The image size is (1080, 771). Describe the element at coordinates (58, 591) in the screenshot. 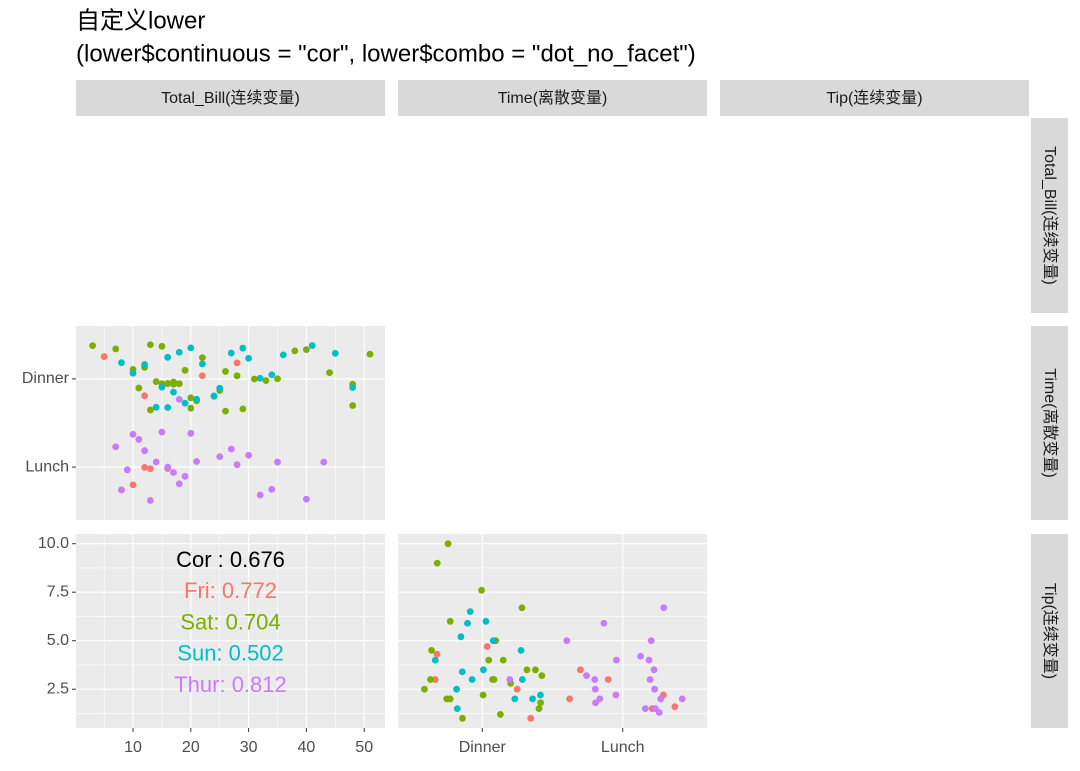

I see `y-tick-label: 7.5` at that location.